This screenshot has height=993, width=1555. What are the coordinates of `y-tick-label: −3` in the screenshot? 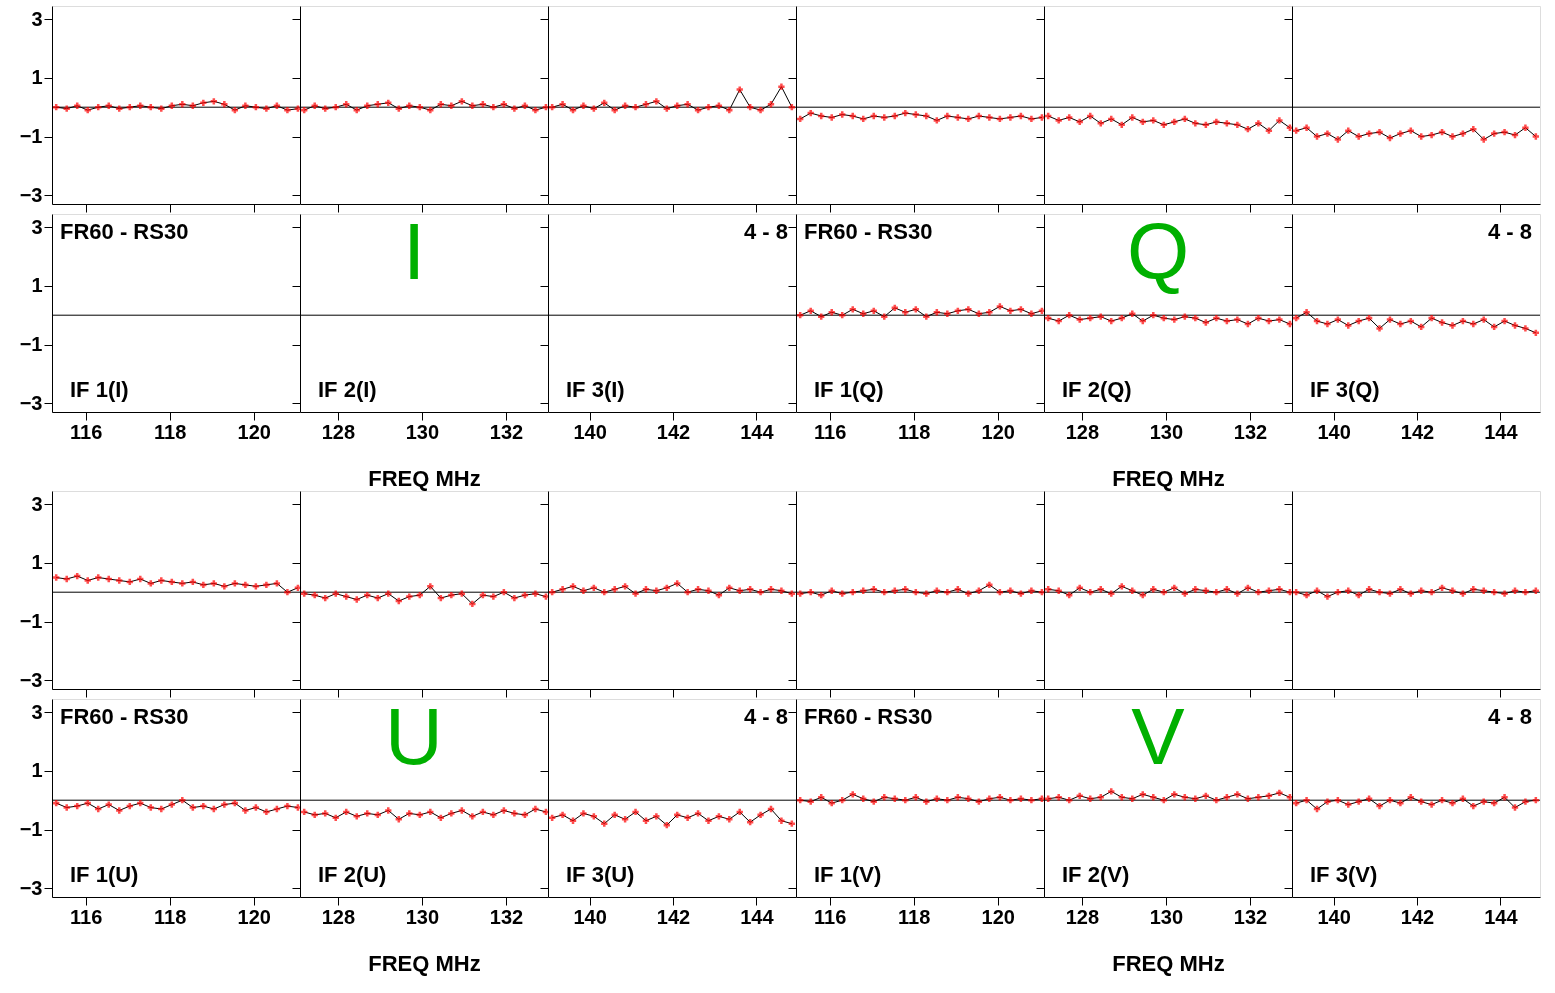 It's located at (31, 679).